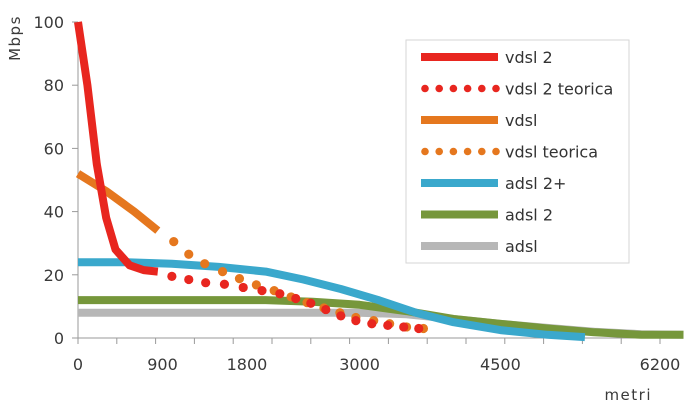 This screenshot has width=692, height=408. I want to click on legend-item-vdsl-teorica: vdsl teorica, so click(509, 152).